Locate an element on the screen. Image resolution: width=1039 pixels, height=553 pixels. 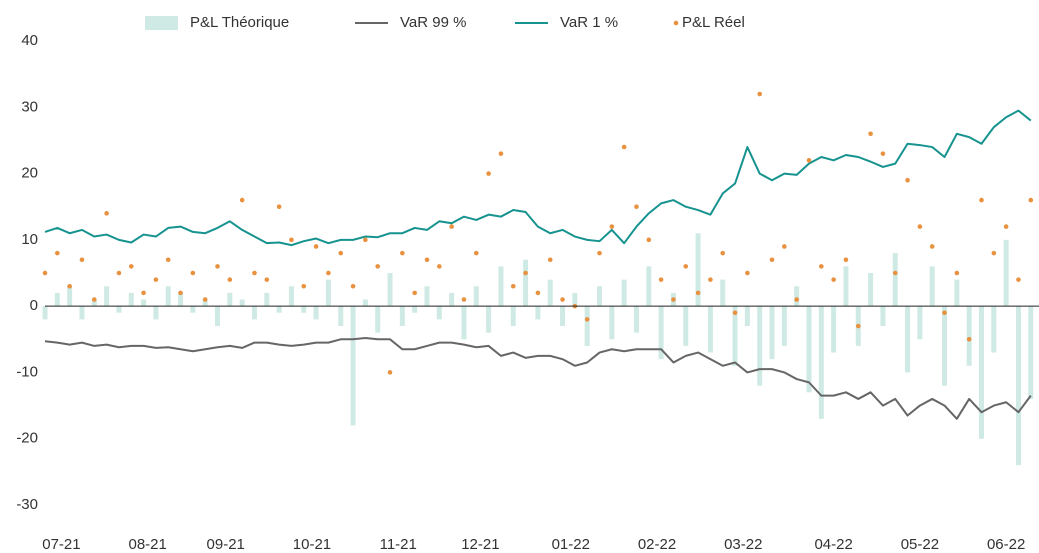
x-tick-label: 05-22 is located at coordinates (920, 544).